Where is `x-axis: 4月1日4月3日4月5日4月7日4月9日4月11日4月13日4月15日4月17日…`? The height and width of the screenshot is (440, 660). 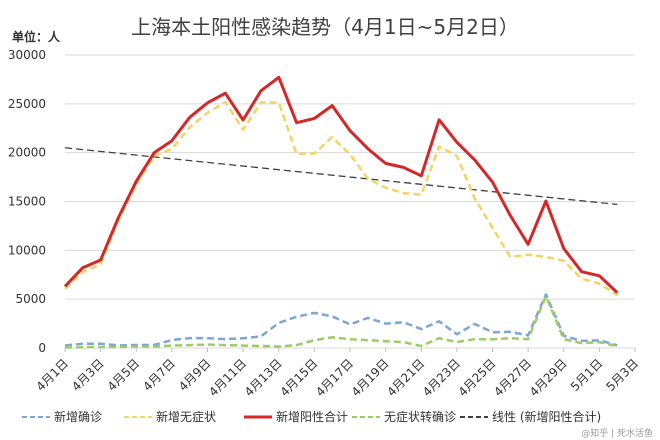
x-axis: 4月1日4月3日4月5日4月7日4月9日4月11日4月13日4月15日4月17日… is located at coordinates (337, 373).